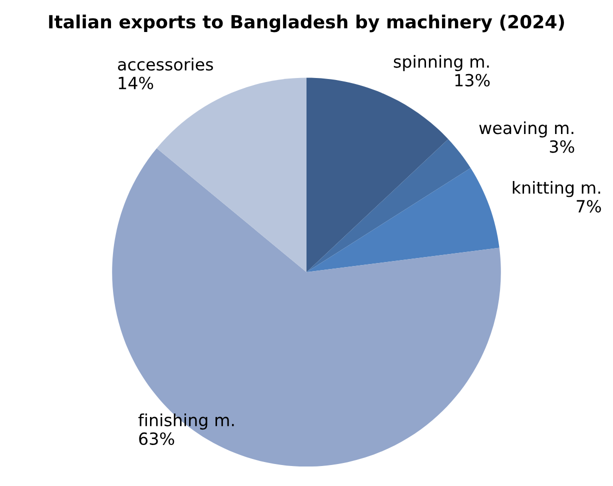 The image size is (613, 486). What do you see at coordinates (156, 439) in the screenshot?
I see `data-label: 63%` at bounding box center [156, 439].